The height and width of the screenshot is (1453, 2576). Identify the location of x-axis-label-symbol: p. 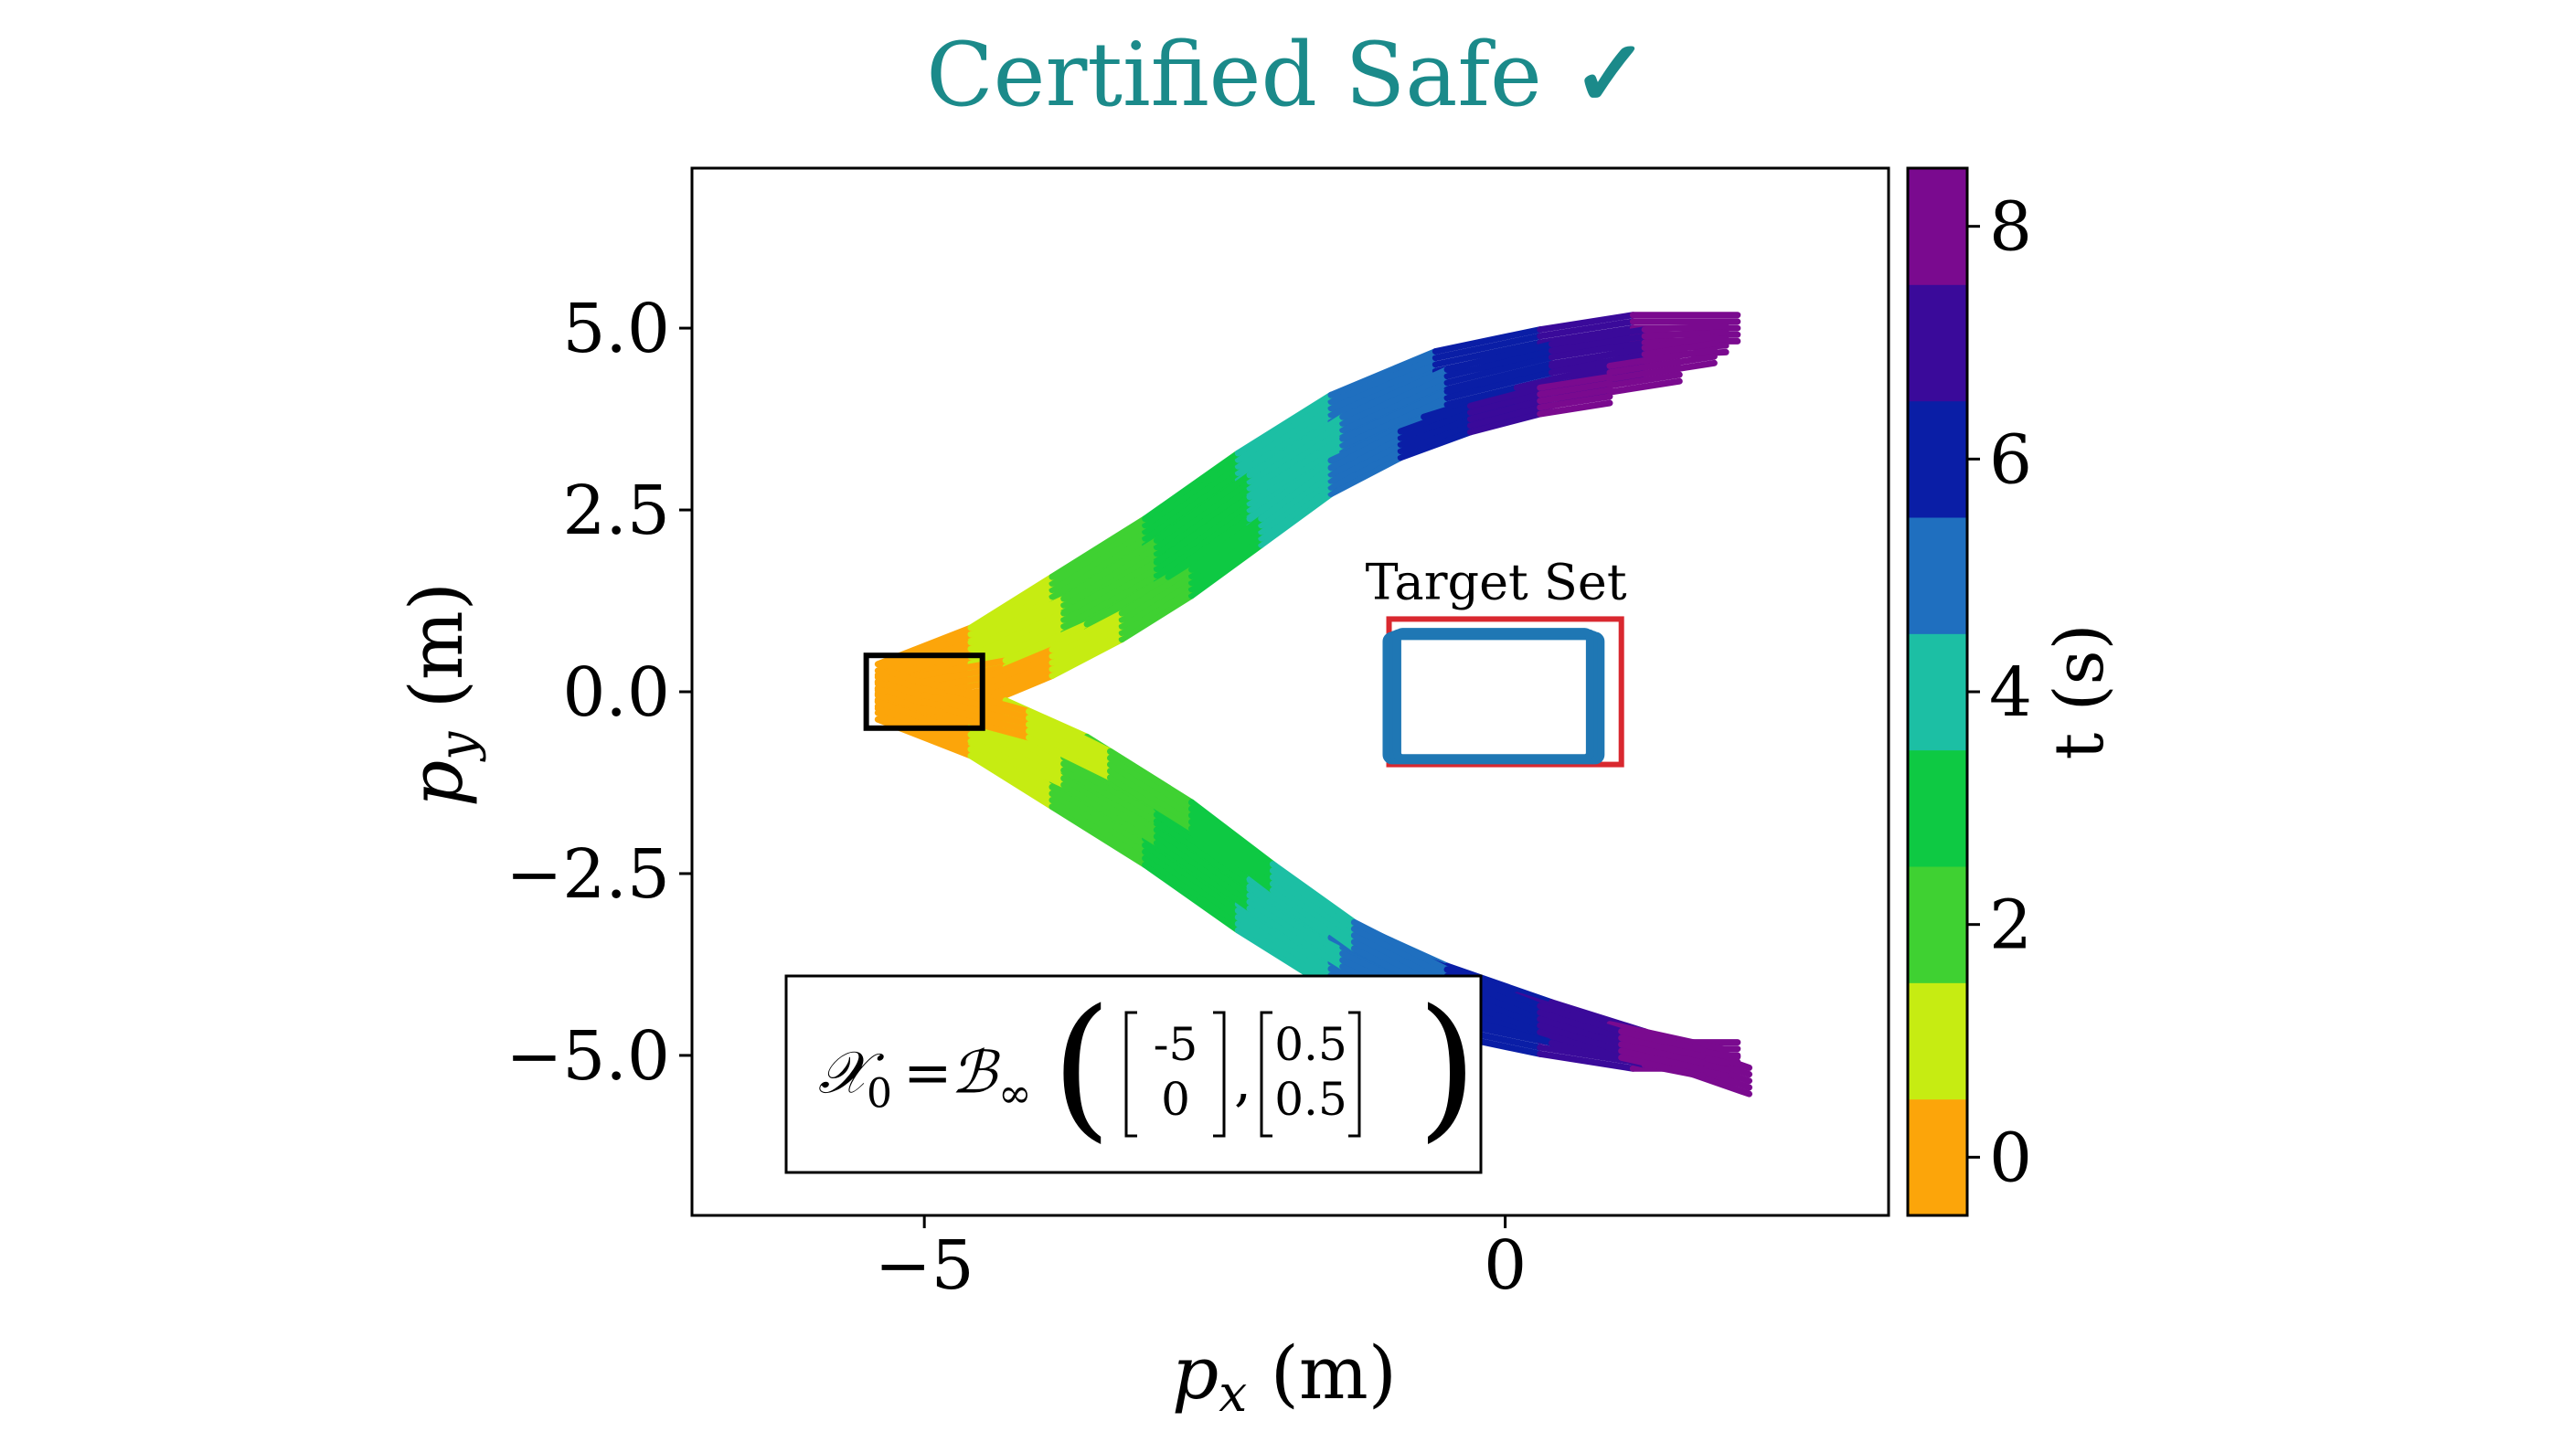
(1195, 1373).